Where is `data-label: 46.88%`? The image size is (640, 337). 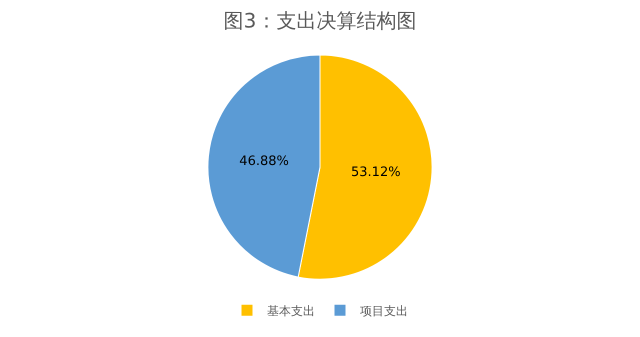
data-label: 46.88% is located at coordinates (264, 162).